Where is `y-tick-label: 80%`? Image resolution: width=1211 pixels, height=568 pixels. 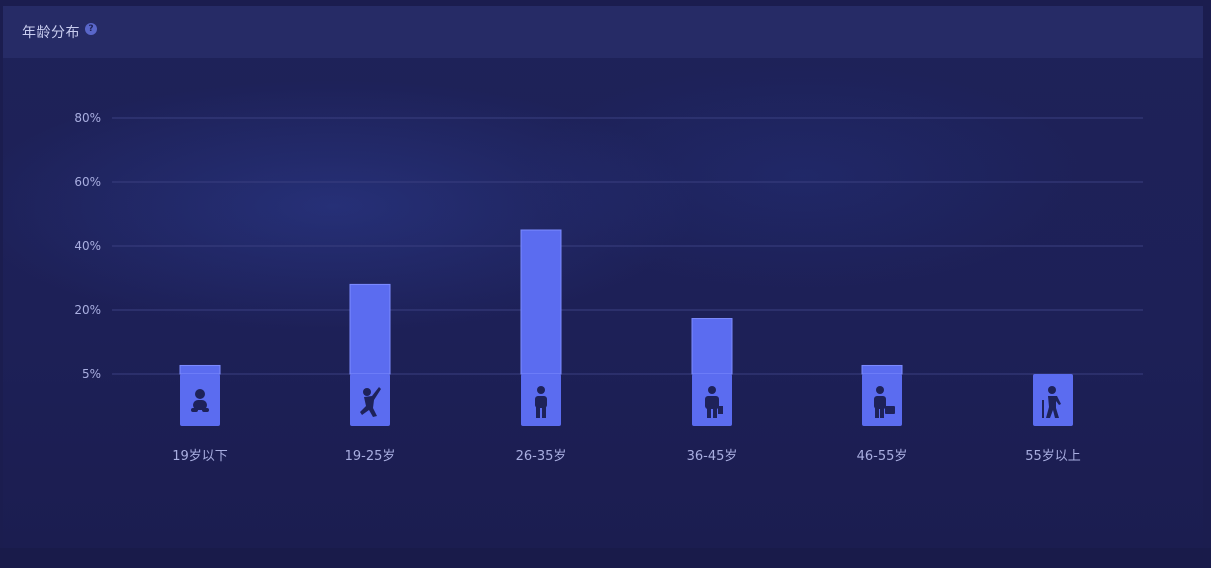
y-tick-label: 80% is located at coordinates (87, 118).